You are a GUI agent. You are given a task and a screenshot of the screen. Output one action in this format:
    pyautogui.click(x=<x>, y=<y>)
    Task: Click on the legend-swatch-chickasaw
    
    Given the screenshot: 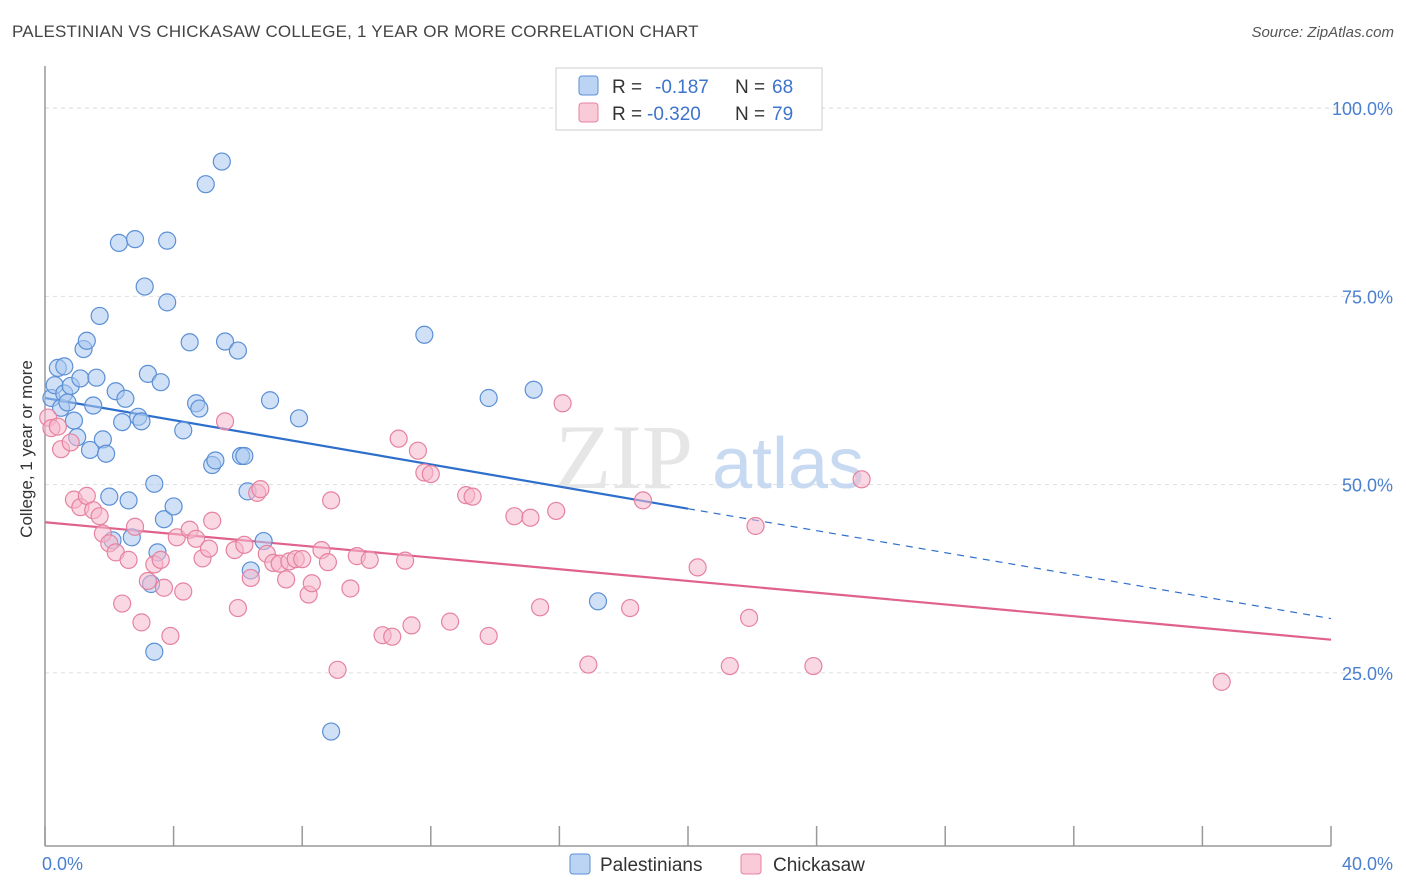 What is the action you would take?
    pyautogui.click(x=588, y=112)
    